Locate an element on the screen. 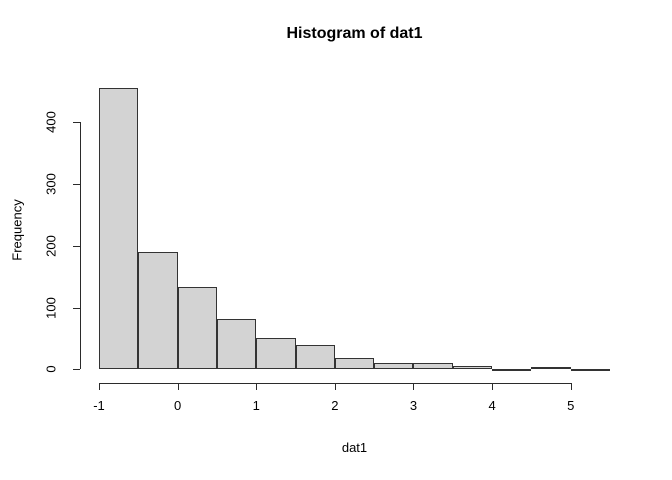  x-axis-label: dat1 is located at coordinates (354, 447).